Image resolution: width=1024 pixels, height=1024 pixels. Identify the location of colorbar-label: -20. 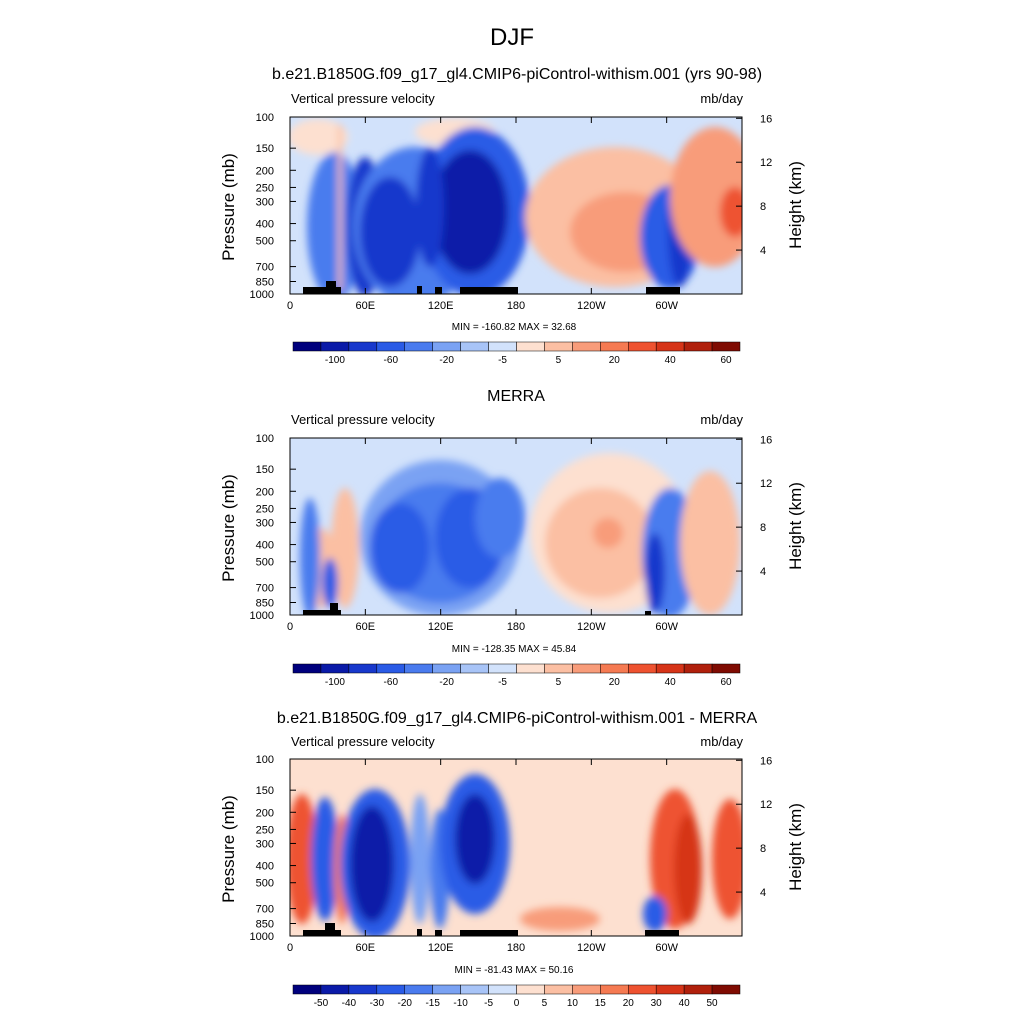
(446, 682).